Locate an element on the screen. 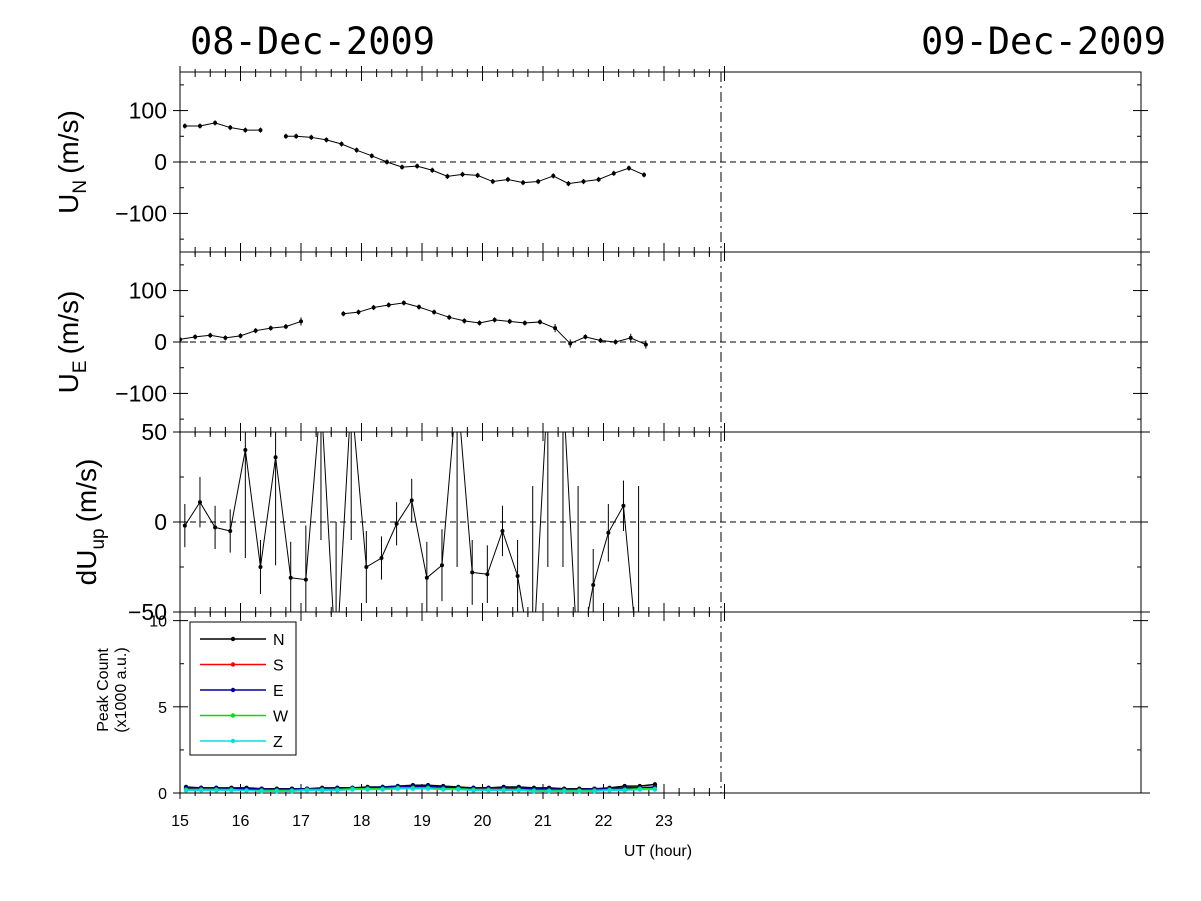 This screenshot has width=1201, height=901. x-tick-label: 23 is located at coordinates (664, 821).